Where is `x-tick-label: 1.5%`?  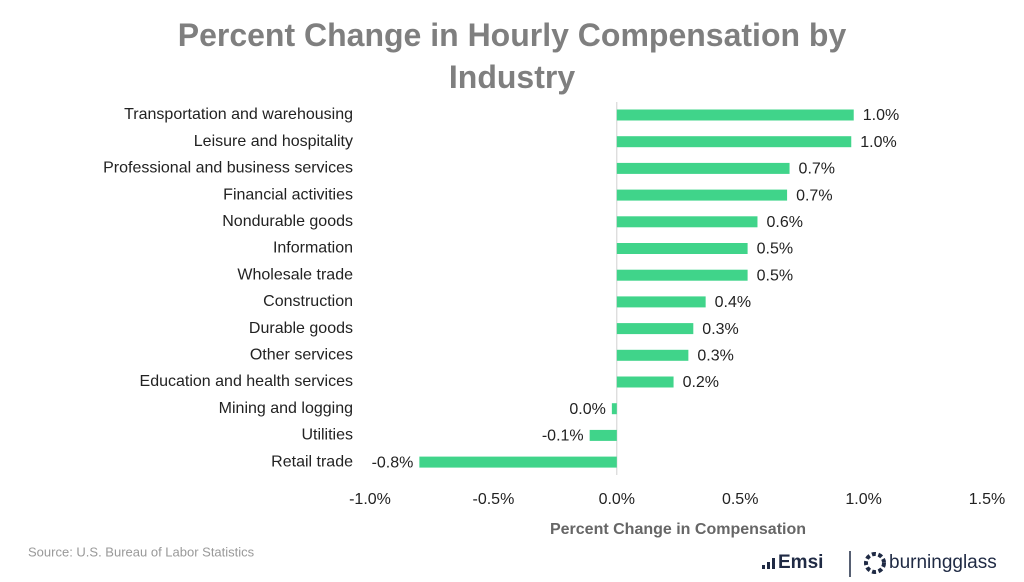
x-tick-label: 1.5% is located at coordinates (987, 499).